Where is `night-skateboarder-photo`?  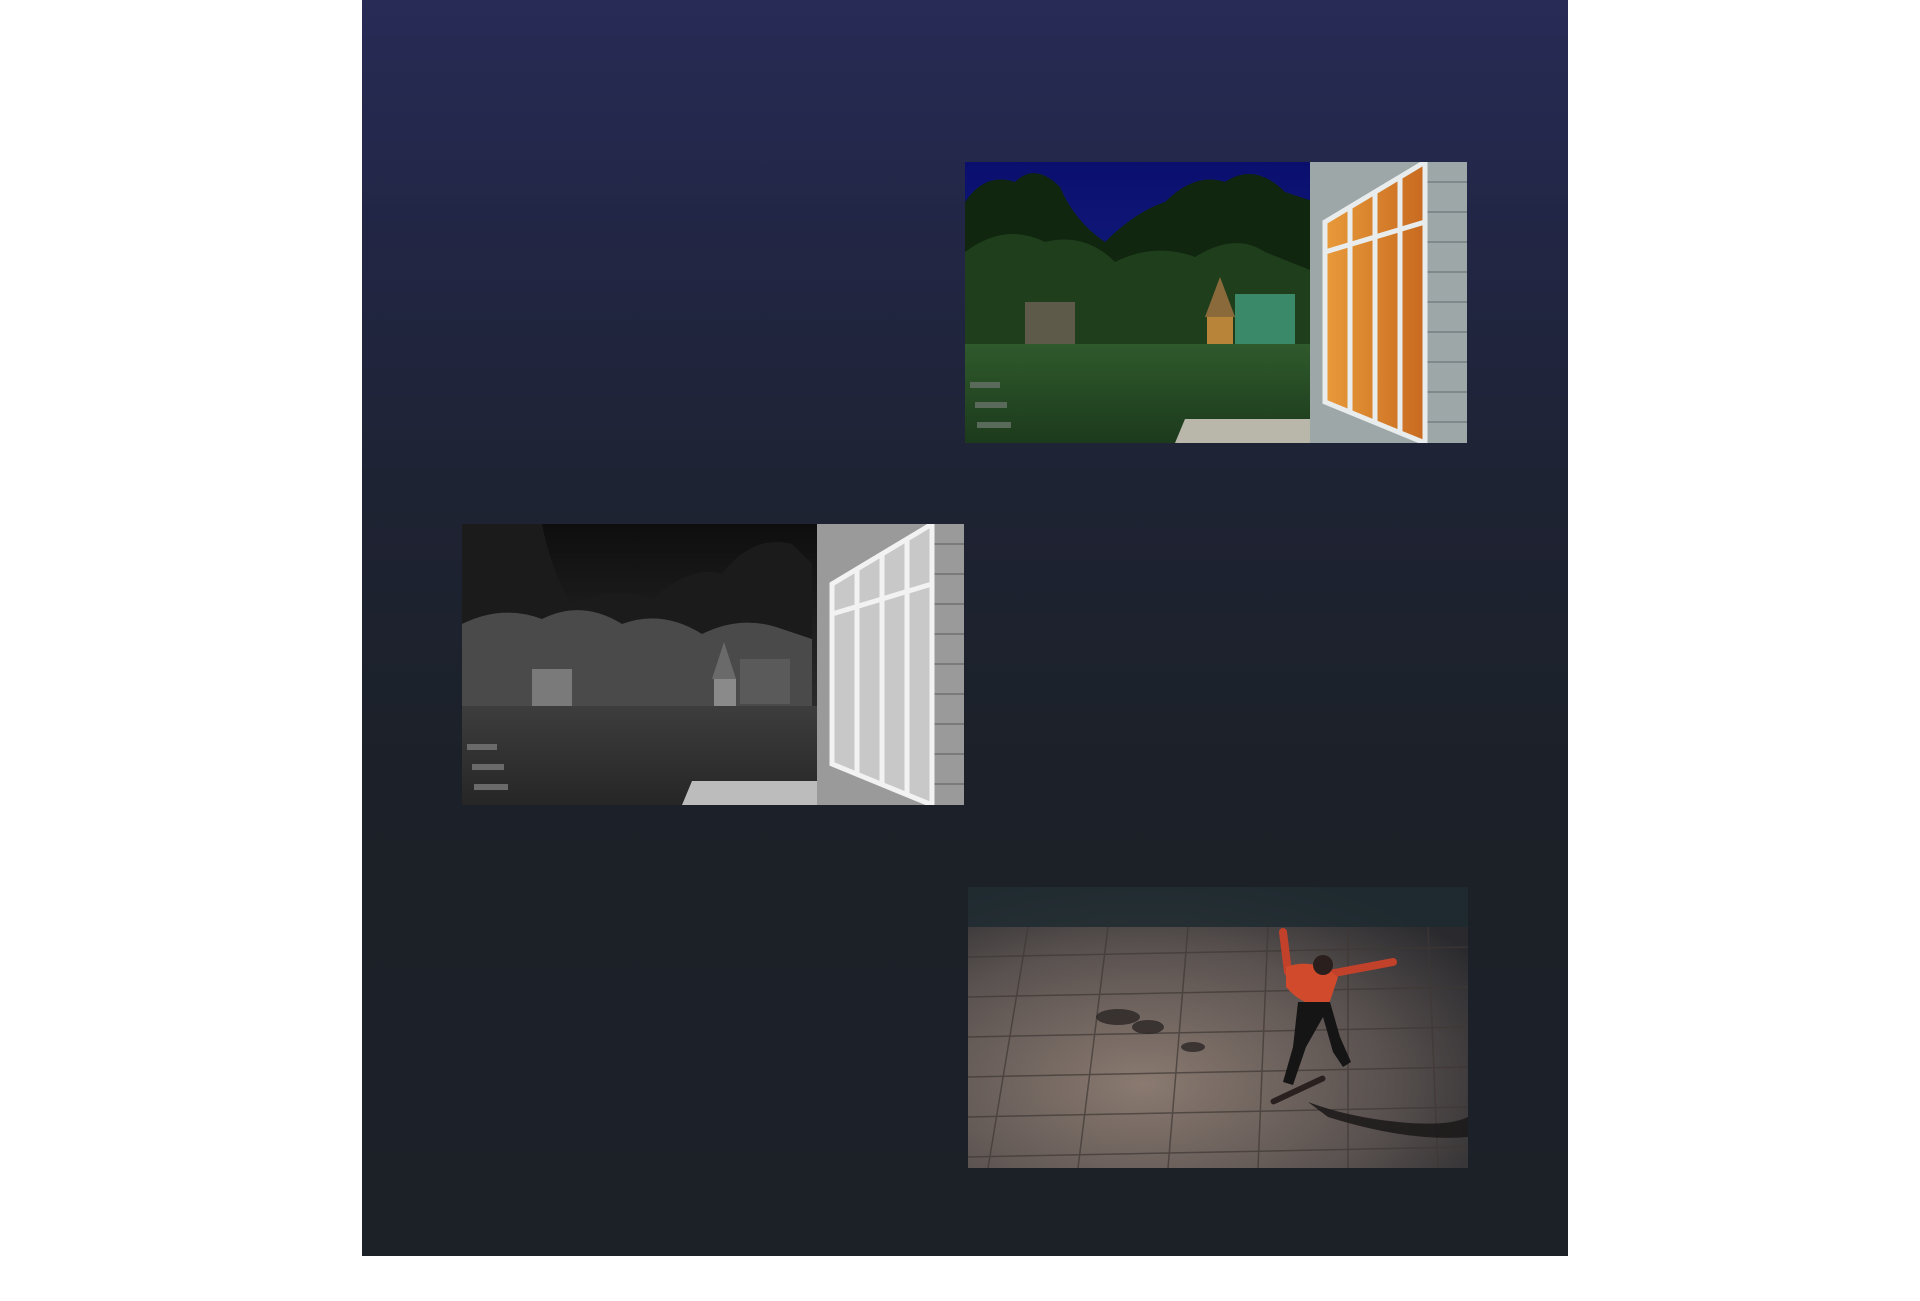
night-skateboarder-photo is located at coordinates (1218, 1027).